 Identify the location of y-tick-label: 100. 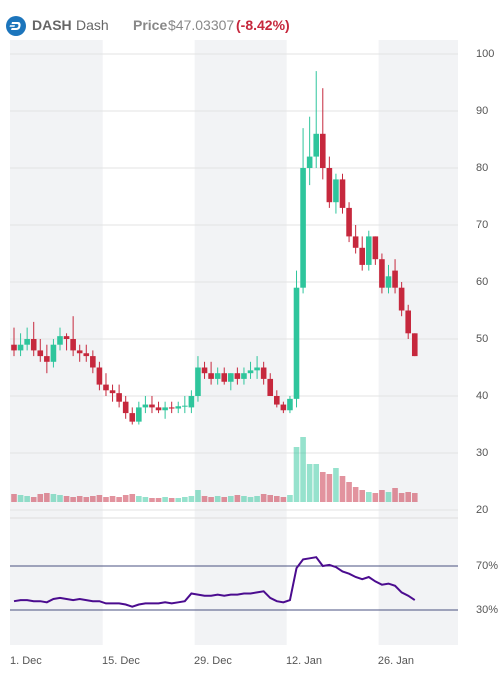
(485, 54).